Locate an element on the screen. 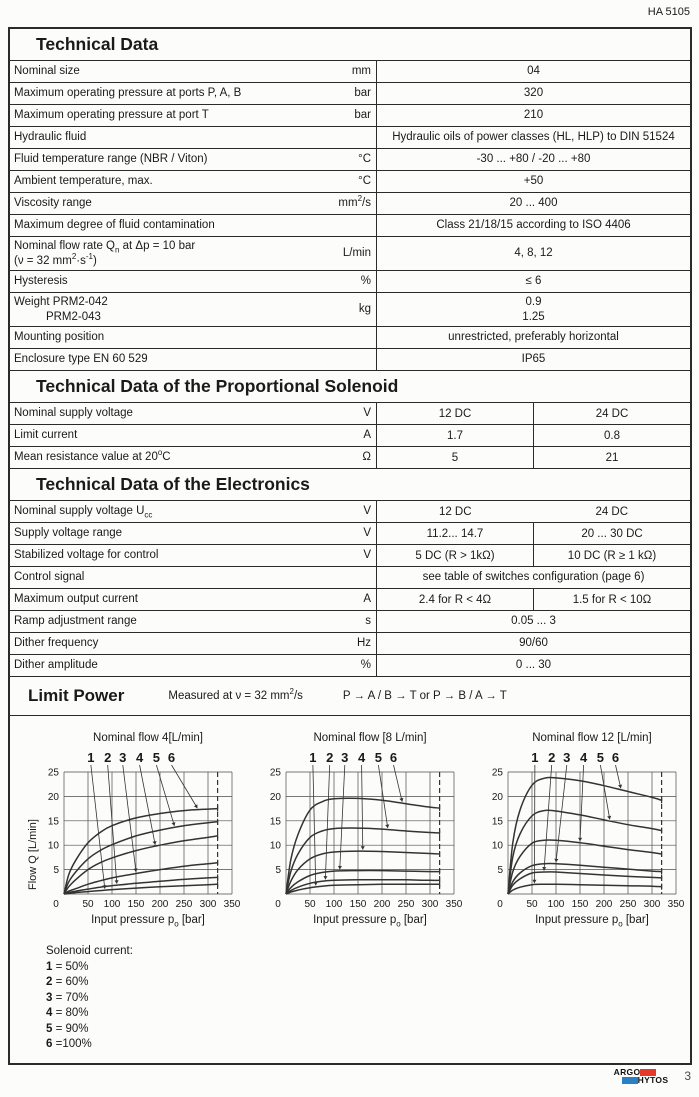  curve-label-6: 6 is located at coordinates (393, 757).